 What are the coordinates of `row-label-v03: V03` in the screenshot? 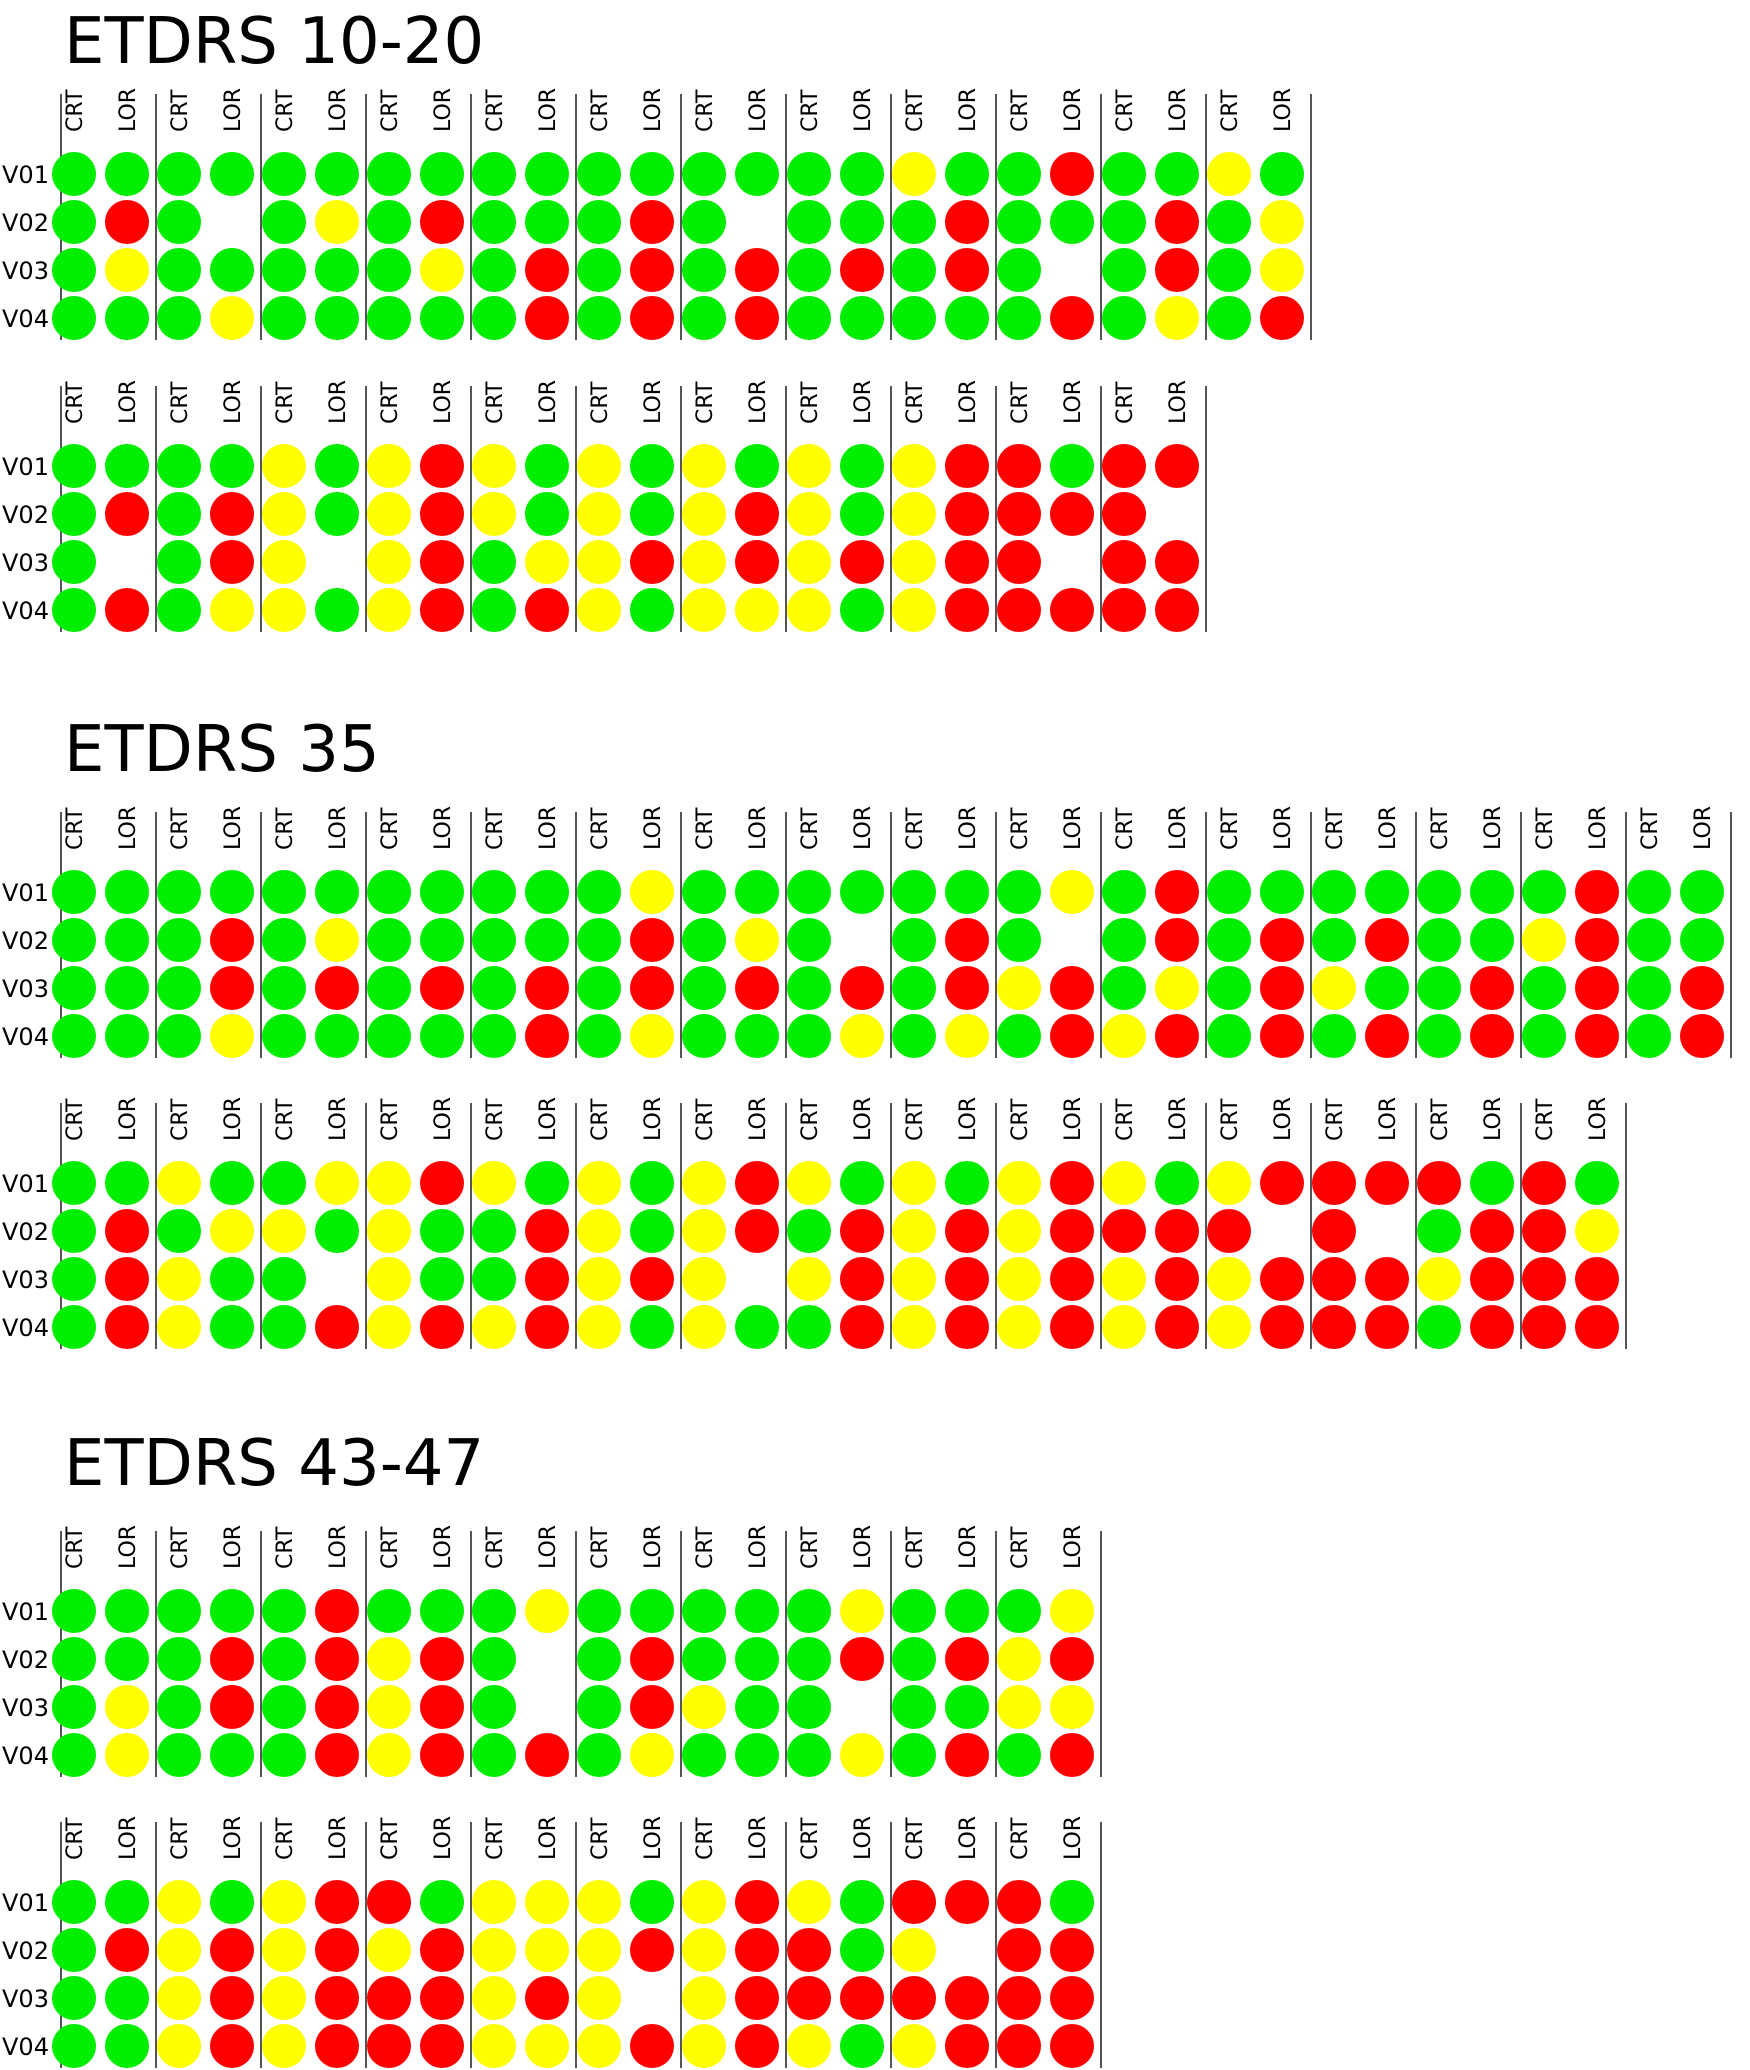 It's located at (25, 1999).